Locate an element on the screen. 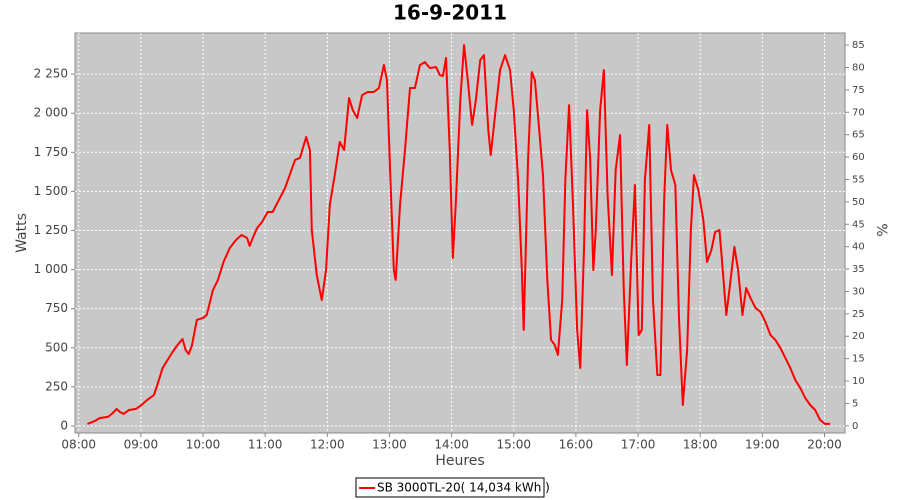 Image resolution: width=900 pixels, height=500 pixels. x-tick-label: 15:00 is located at coordinates (513, 445).